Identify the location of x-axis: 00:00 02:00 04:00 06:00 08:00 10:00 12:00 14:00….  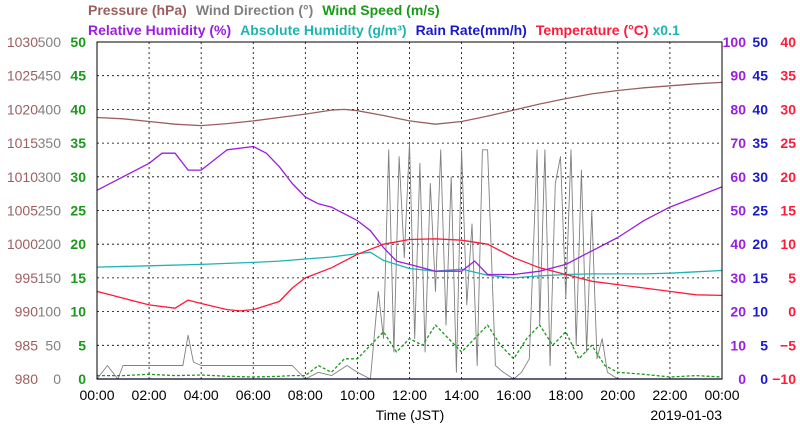
(409, 395).